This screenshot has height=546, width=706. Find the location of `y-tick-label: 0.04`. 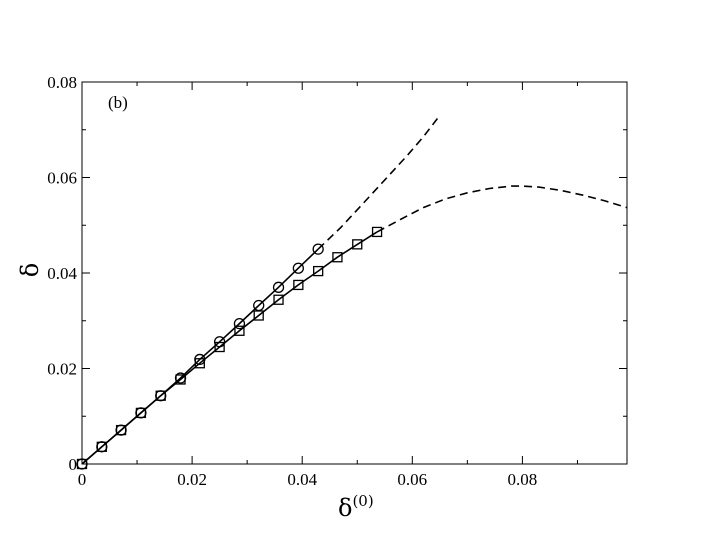

y-tick-label: 0.04 is located at coordinates (62, 273).